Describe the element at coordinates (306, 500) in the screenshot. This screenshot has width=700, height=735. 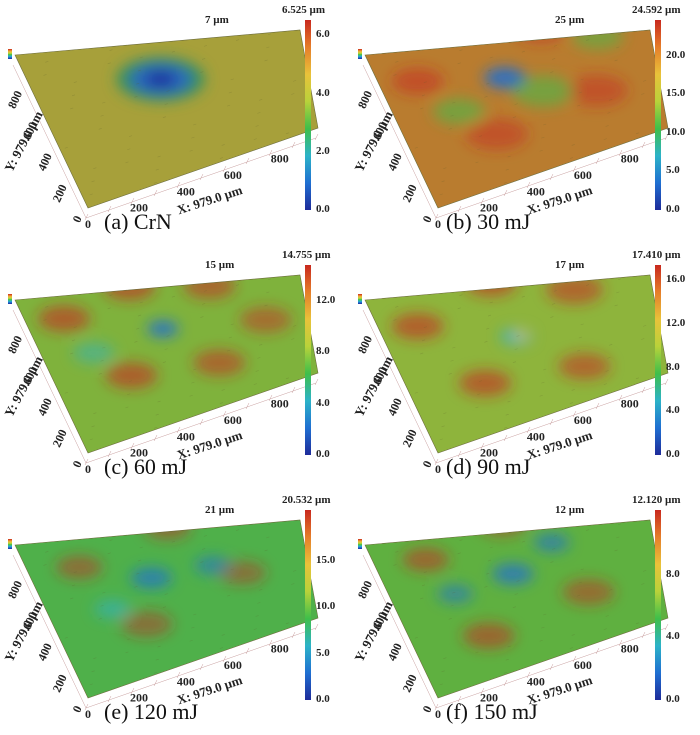
I see `colorbar-max-label: 20.532 µm` at that location.